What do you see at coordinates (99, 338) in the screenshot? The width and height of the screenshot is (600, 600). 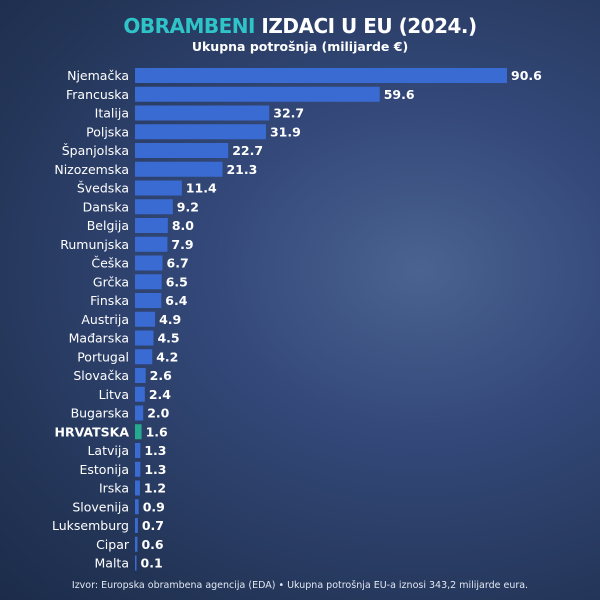 I see `category-label: Mađarska` at bounding box center [99, 338].